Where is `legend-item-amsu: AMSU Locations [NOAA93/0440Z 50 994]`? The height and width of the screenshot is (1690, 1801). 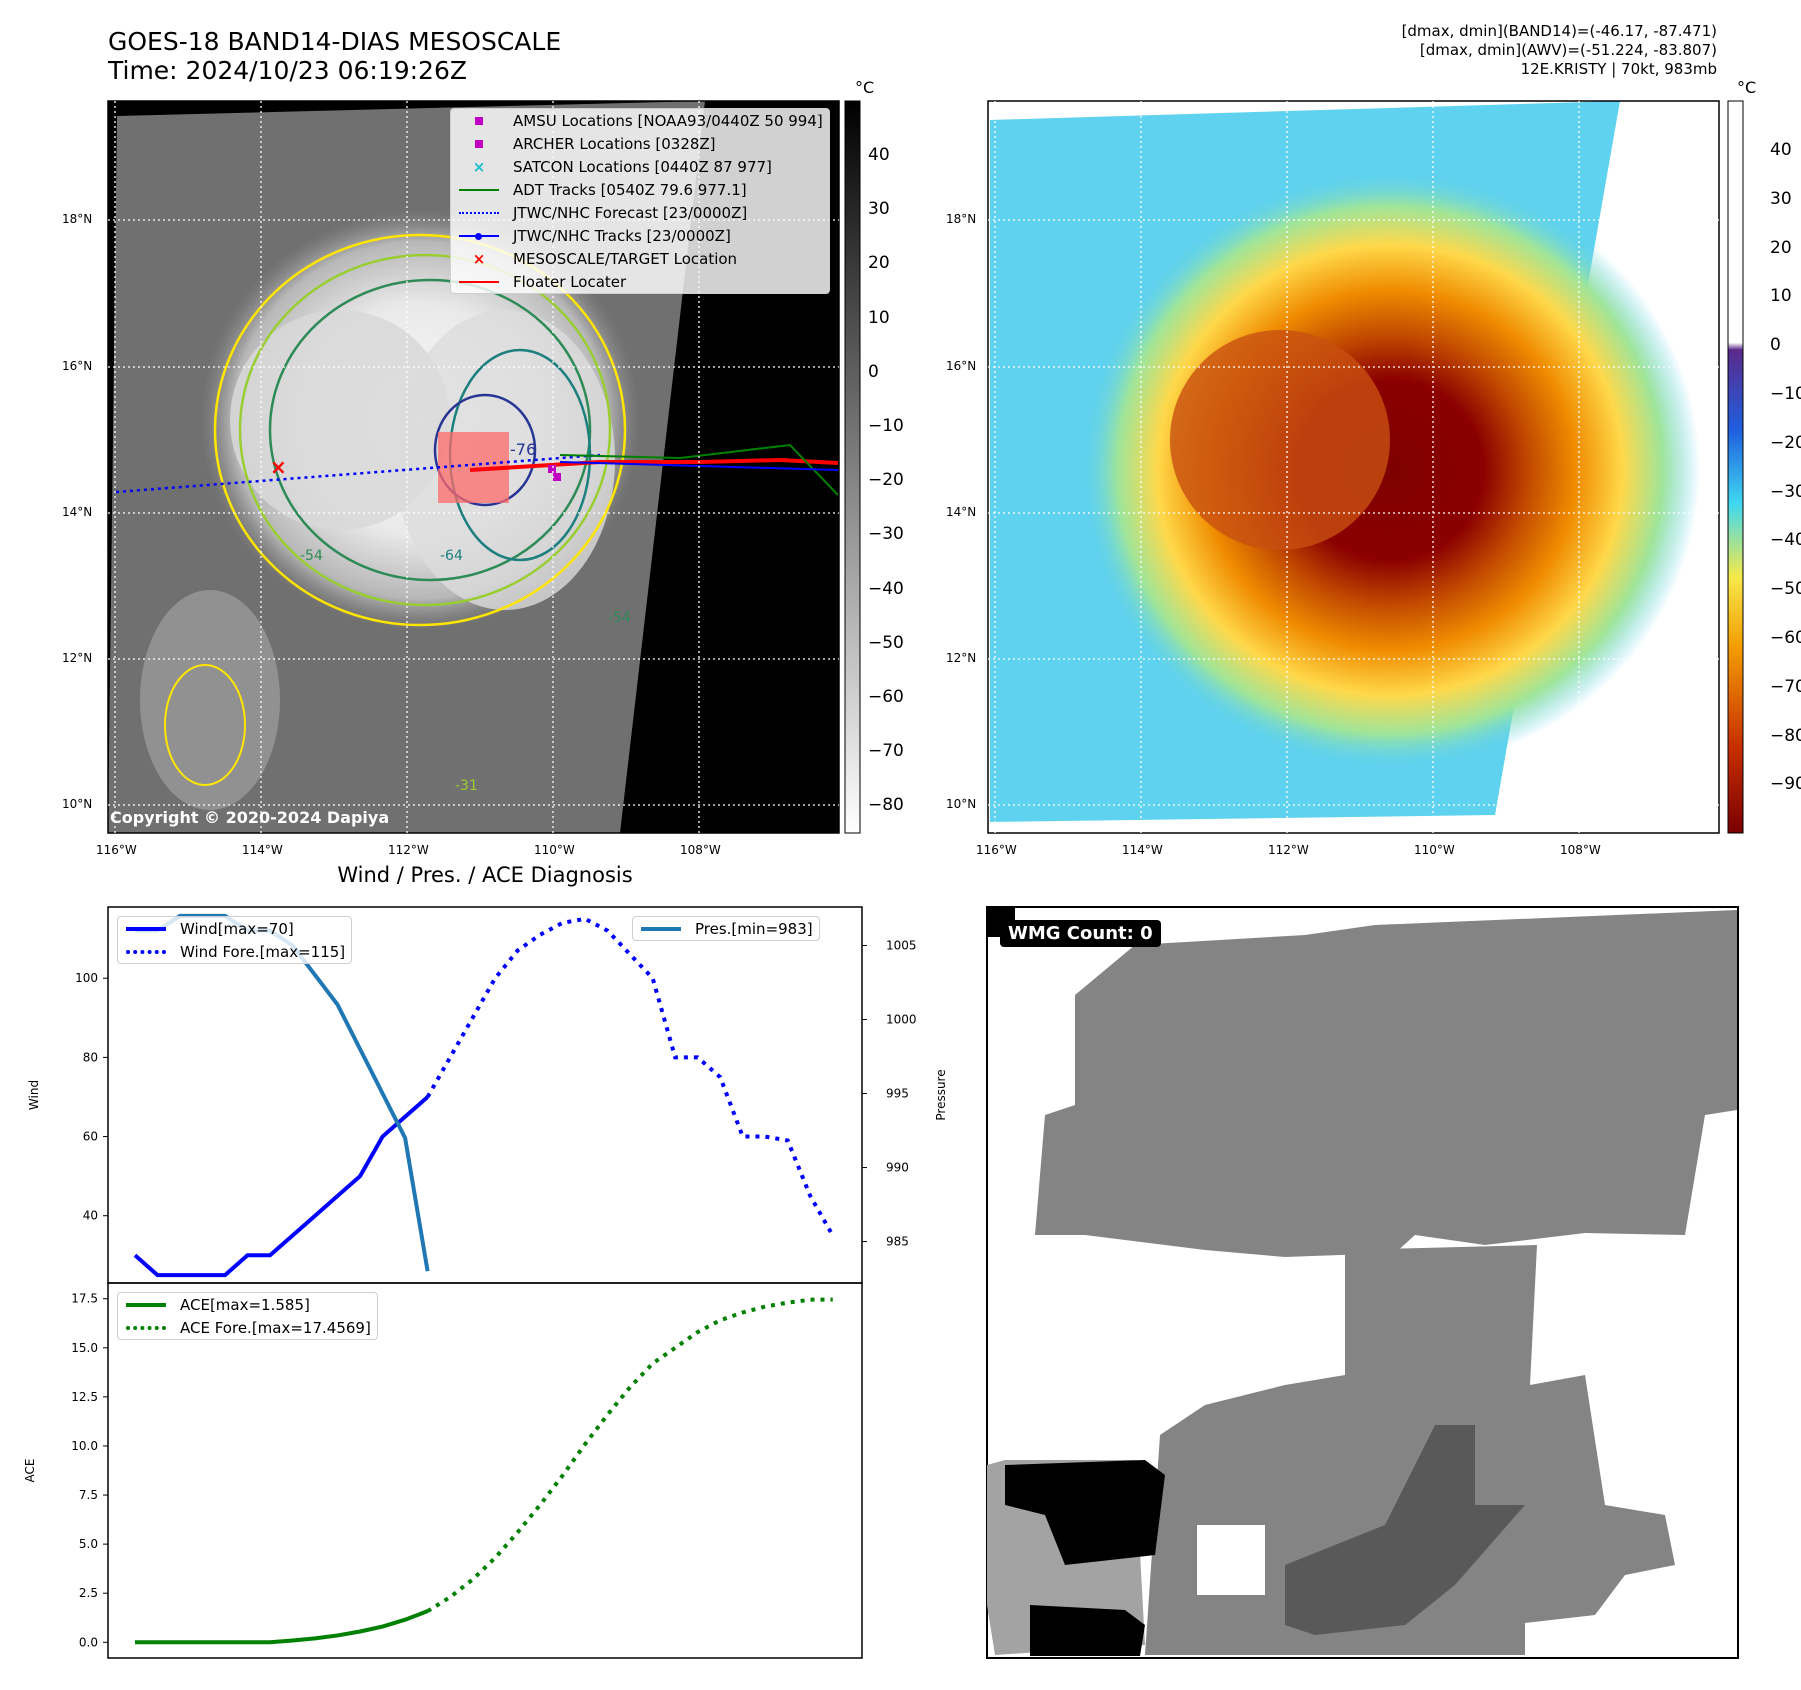 legend-item-amsu: AMSU Locations [NOAA93/0440Z 50 994] is located at coordinates (640, 120).